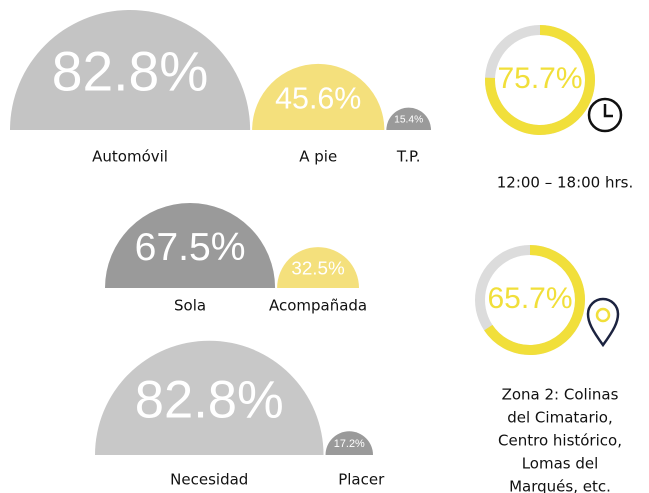  What do you see at coordinates (565, 183) in the screenshot?
I see `ring-caption: 12:00 – 18:00 hrs.` at bounding box center [565, 183].